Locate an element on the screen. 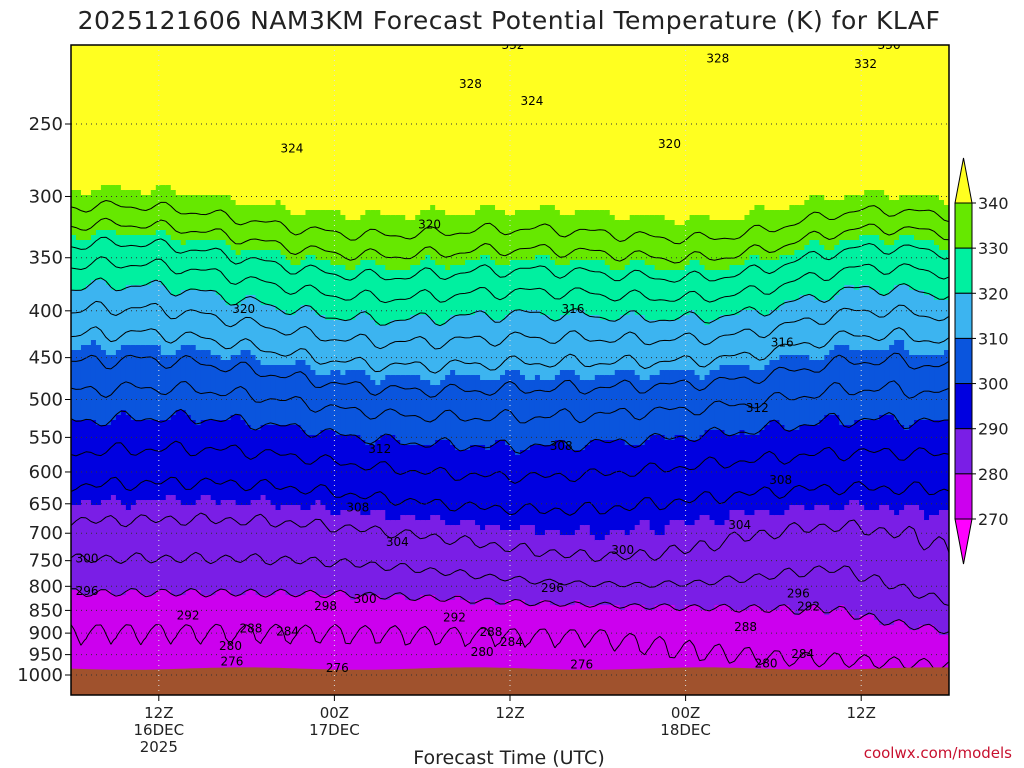 The image size is (1024, 768). x-tick-label: 18DEC is located at coordinates (685, 730).